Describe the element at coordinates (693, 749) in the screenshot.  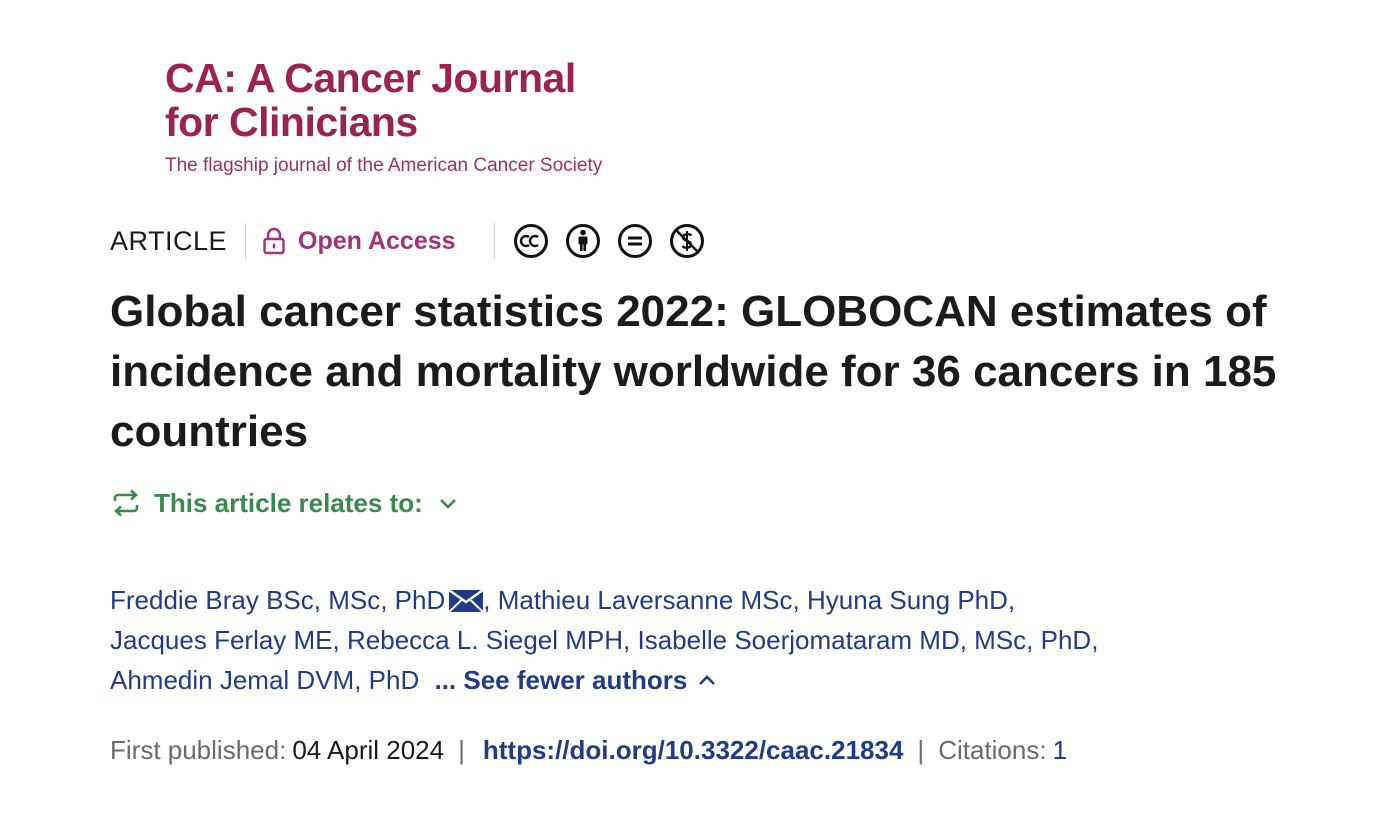
I see `doi-link: https://doi.org/10.3322/caac.21834` at that location.